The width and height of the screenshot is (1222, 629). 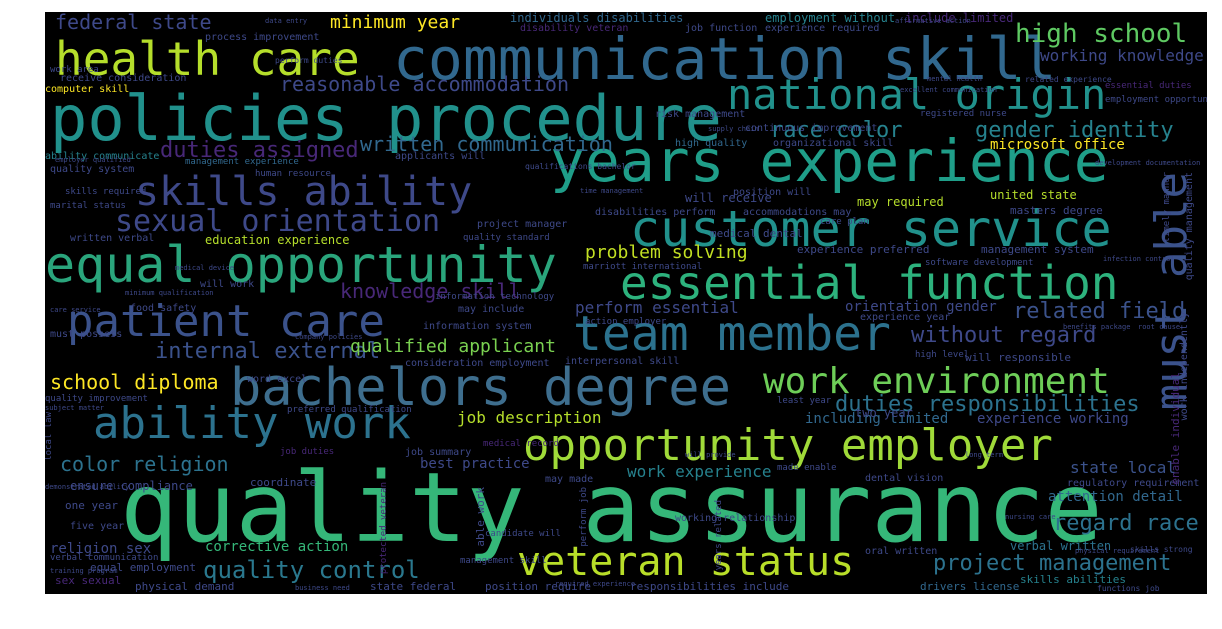 I want to click on cloud-word: medical device, so click(x=205, y=268).